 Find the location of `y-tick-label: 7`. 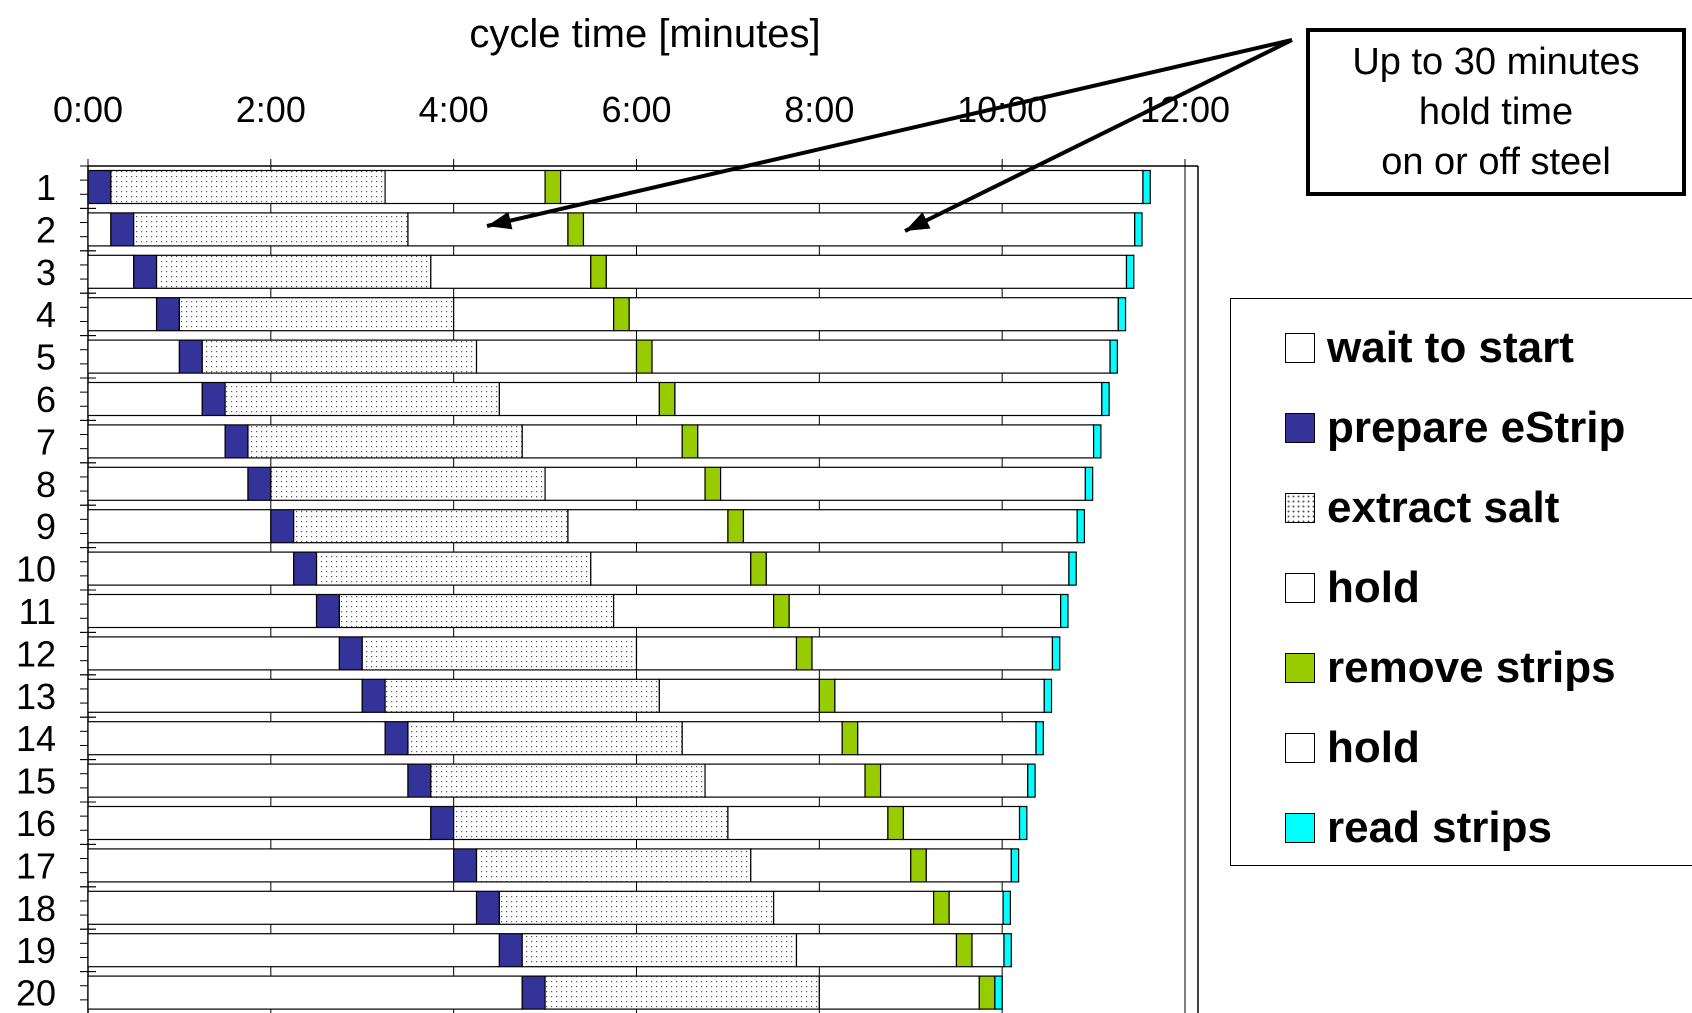

y-tick-label: 7 is located at coordinates (46, 441).